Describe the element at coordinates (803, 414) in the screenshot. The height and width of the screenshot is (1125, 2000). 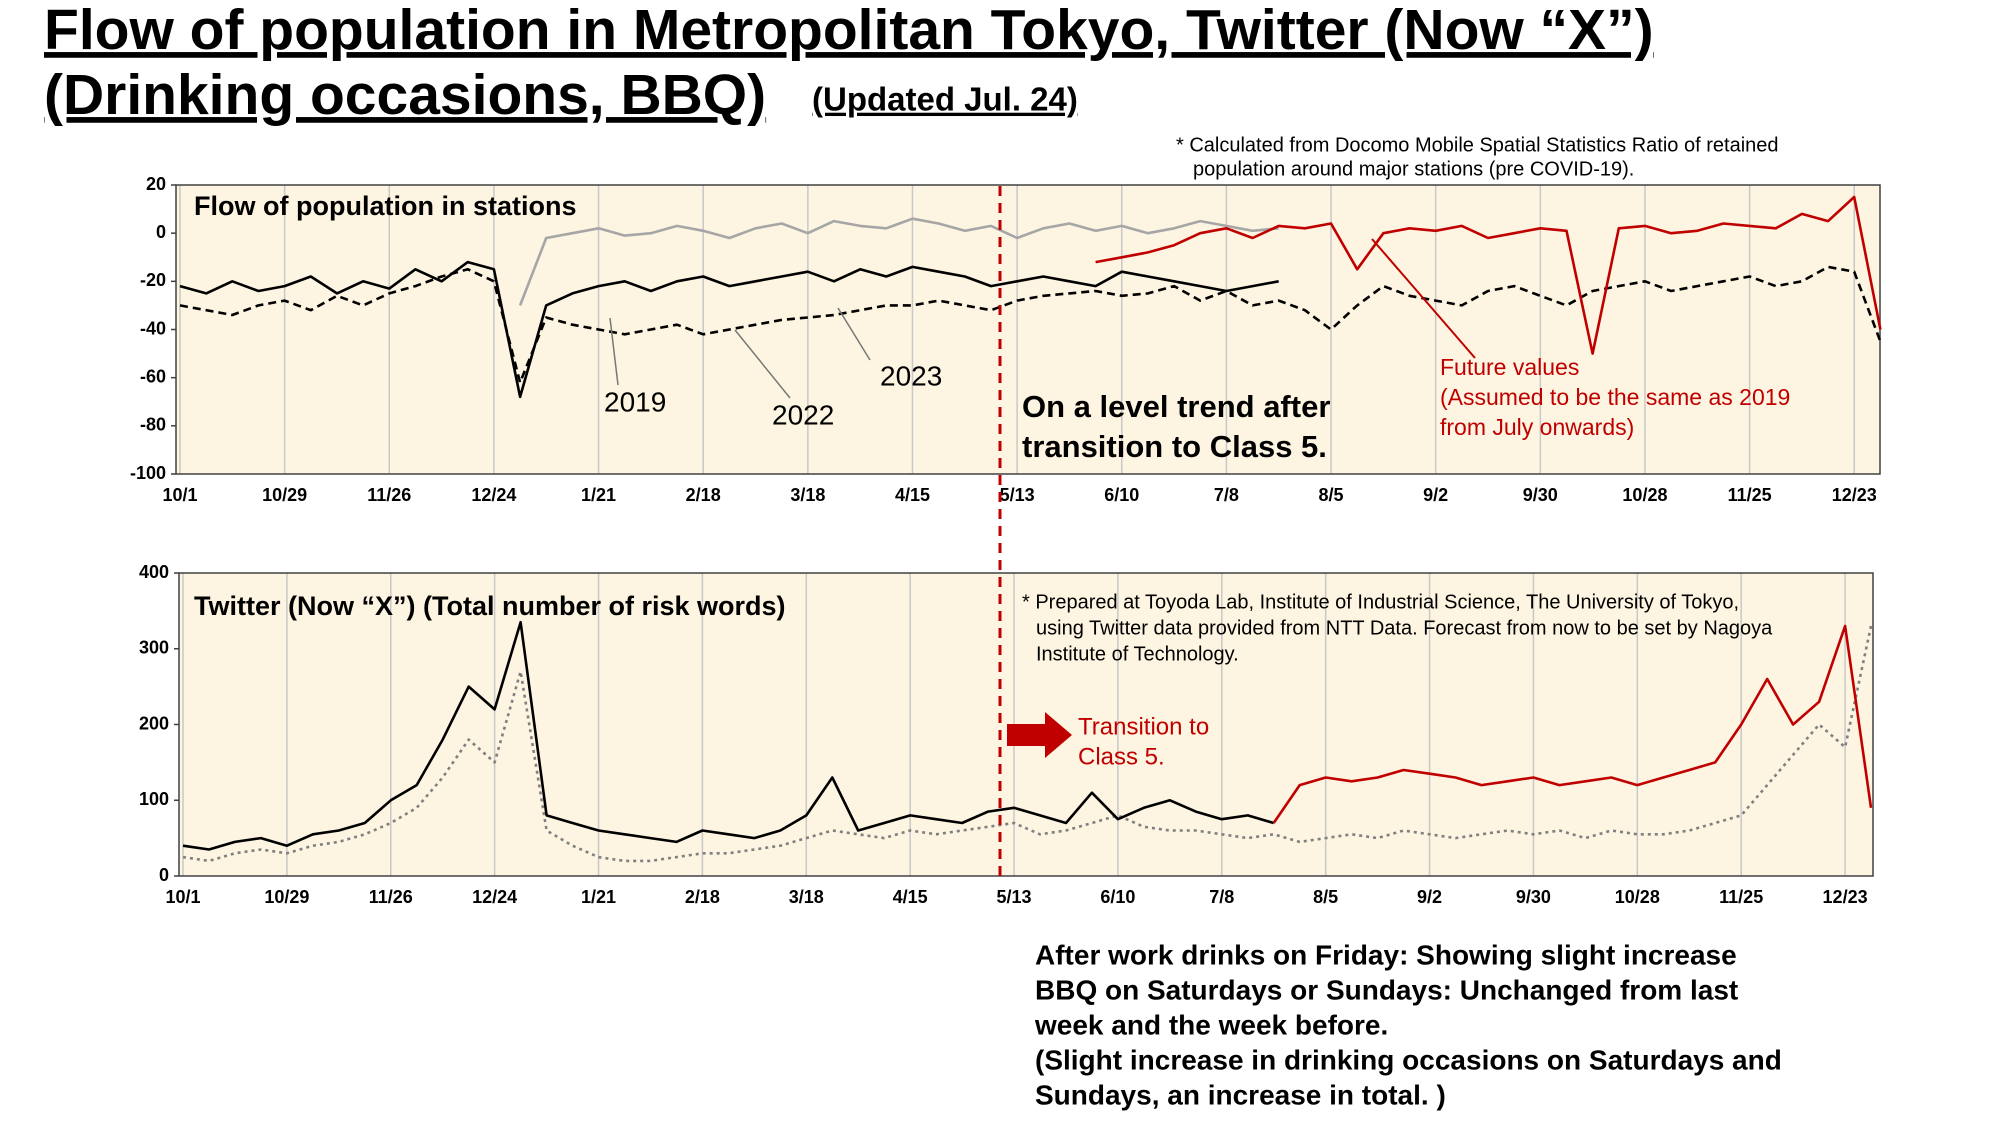
I see `series-label: 2022` at that location.